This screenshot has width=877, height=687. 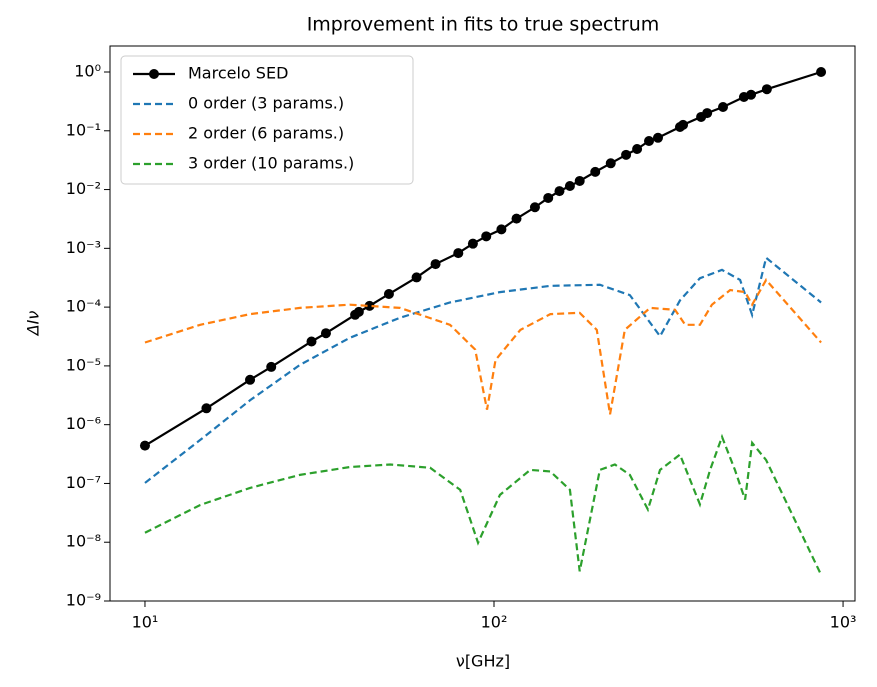 What do you see at coordinates (83, 188) in the screenshot?
I see `y-tick-label: 10⁻²` at bounding box center [83, 188].